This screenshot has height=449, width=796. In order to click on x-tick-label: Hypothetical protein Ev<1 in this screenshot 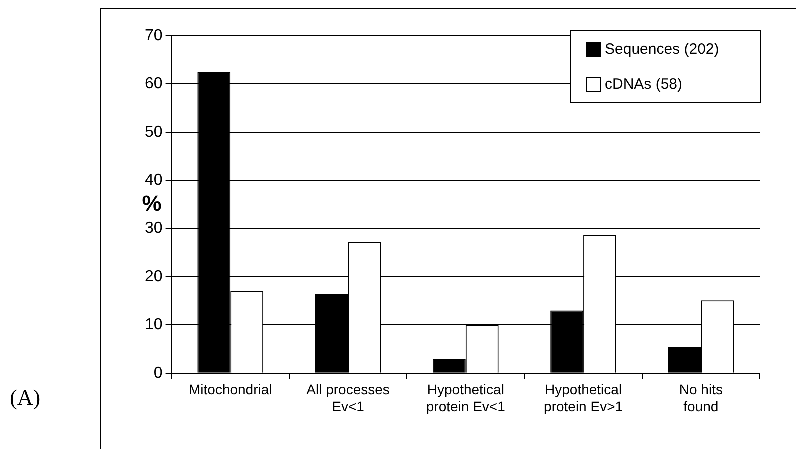, I will do `click(466, 398)`.